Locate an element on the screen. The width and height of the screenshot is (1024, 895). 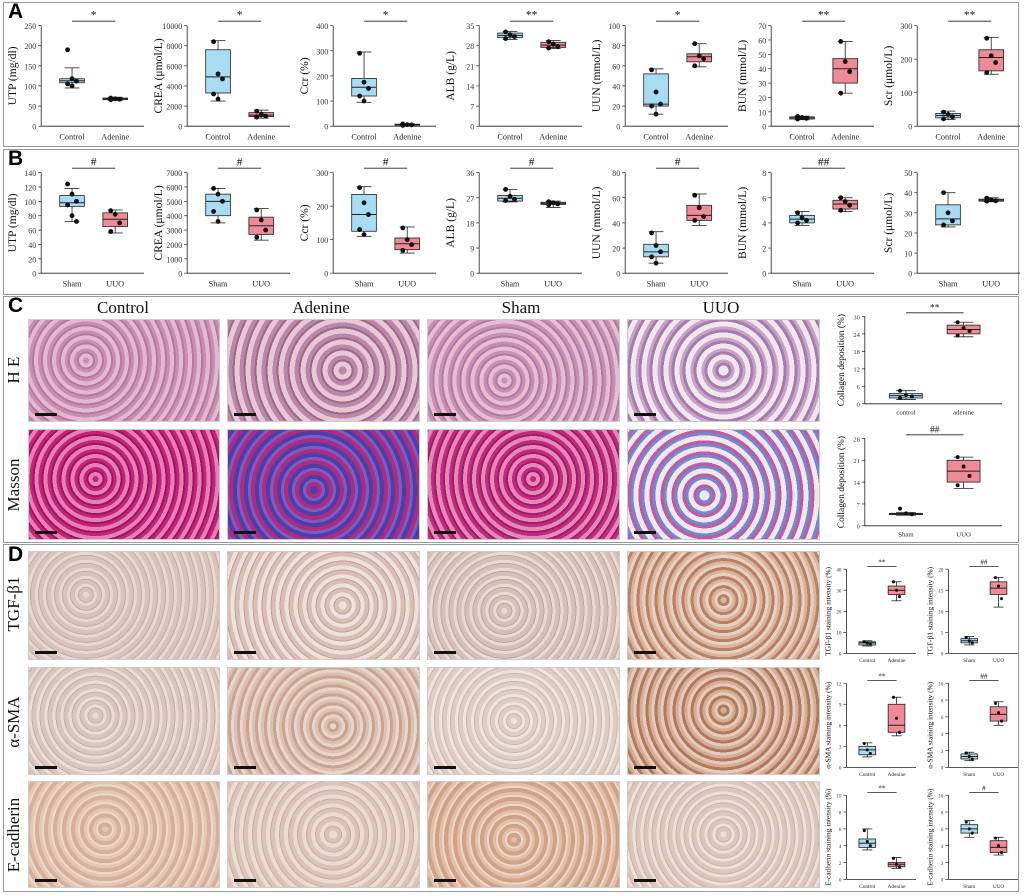
y-tick-label: 7000 is located at coordinates (174, 173).